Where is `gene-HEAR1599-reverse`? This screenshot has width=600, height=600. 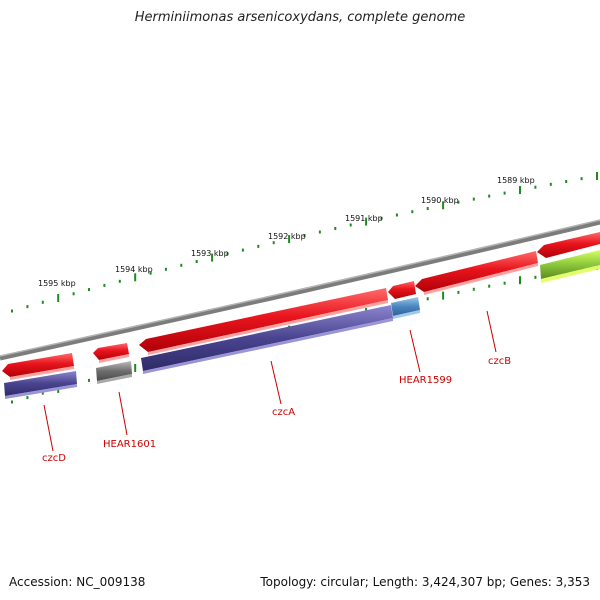
gene-HEAR1599-reverse is located at coordinates (405, 306).